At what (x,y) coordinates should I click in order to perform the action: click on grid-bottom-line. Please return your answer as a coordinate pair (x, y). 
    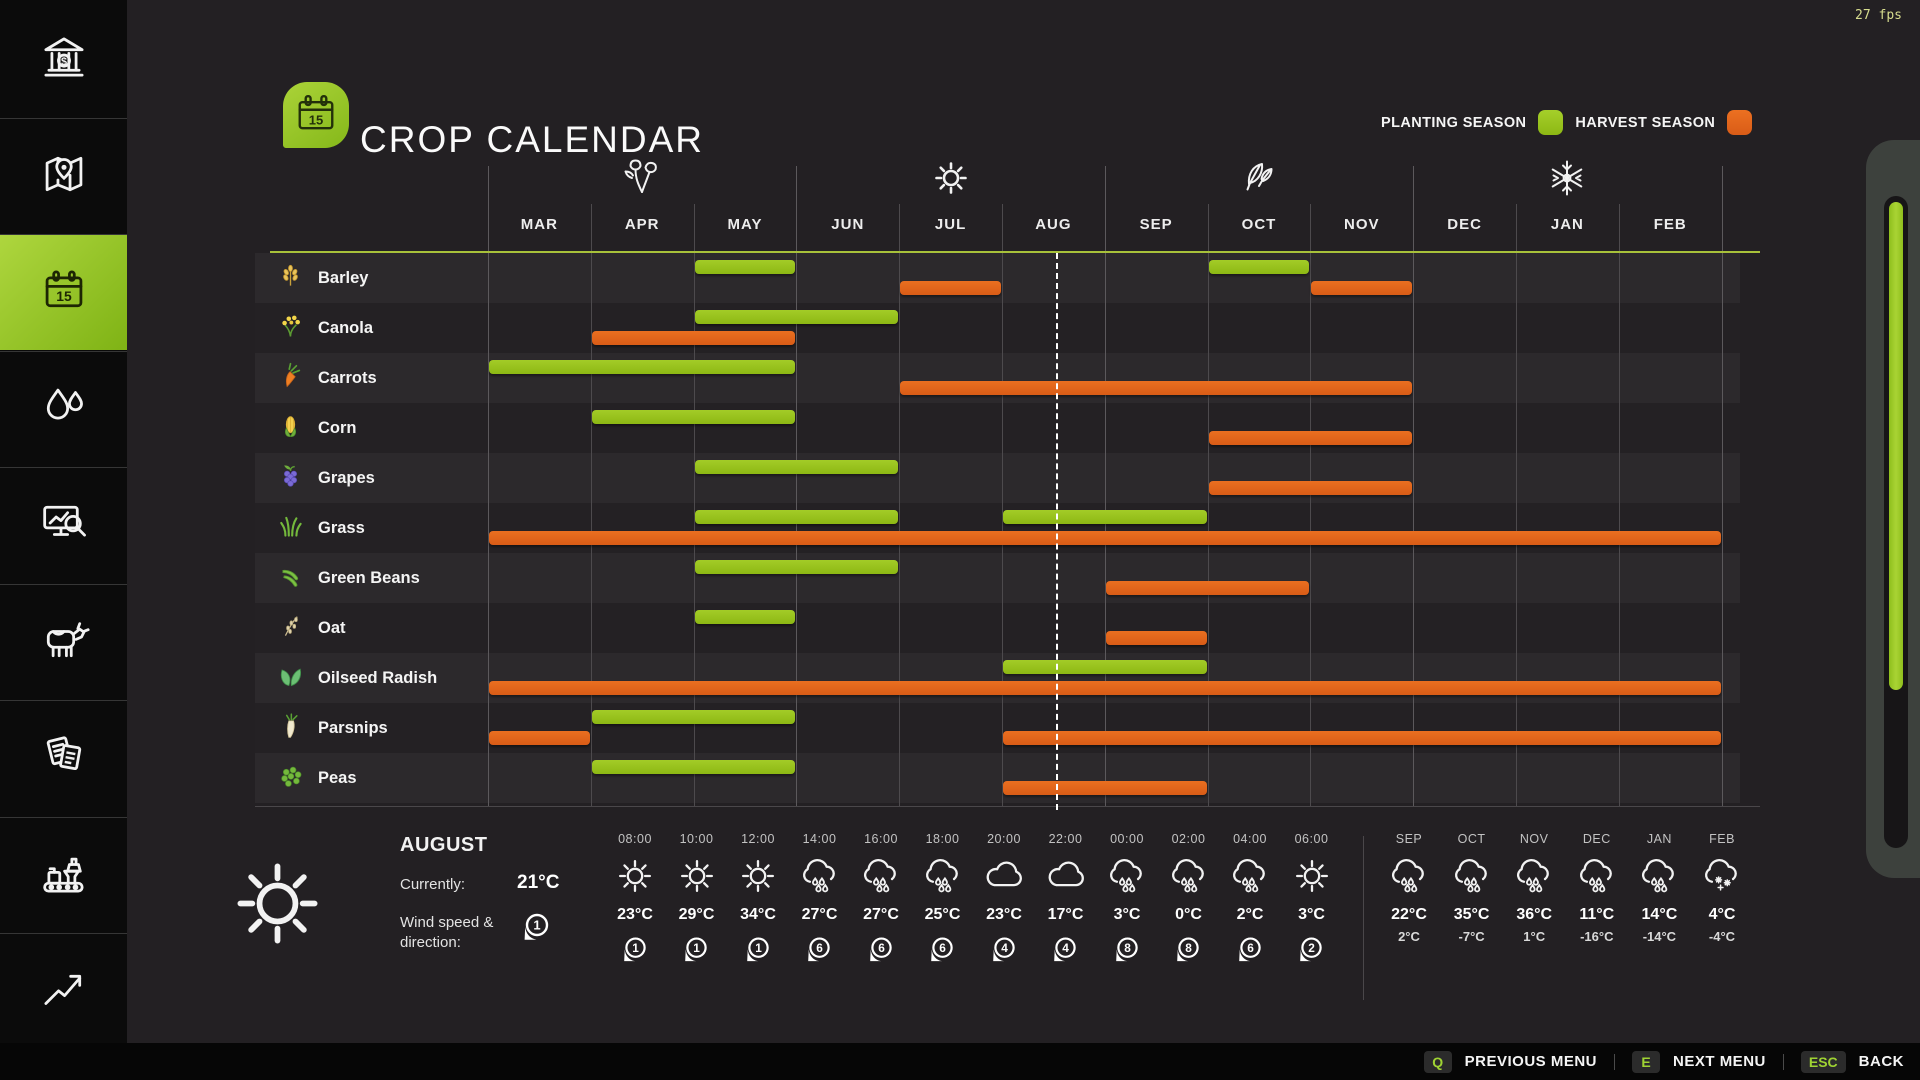
    Looking at the image, I should click on (1007, 806).